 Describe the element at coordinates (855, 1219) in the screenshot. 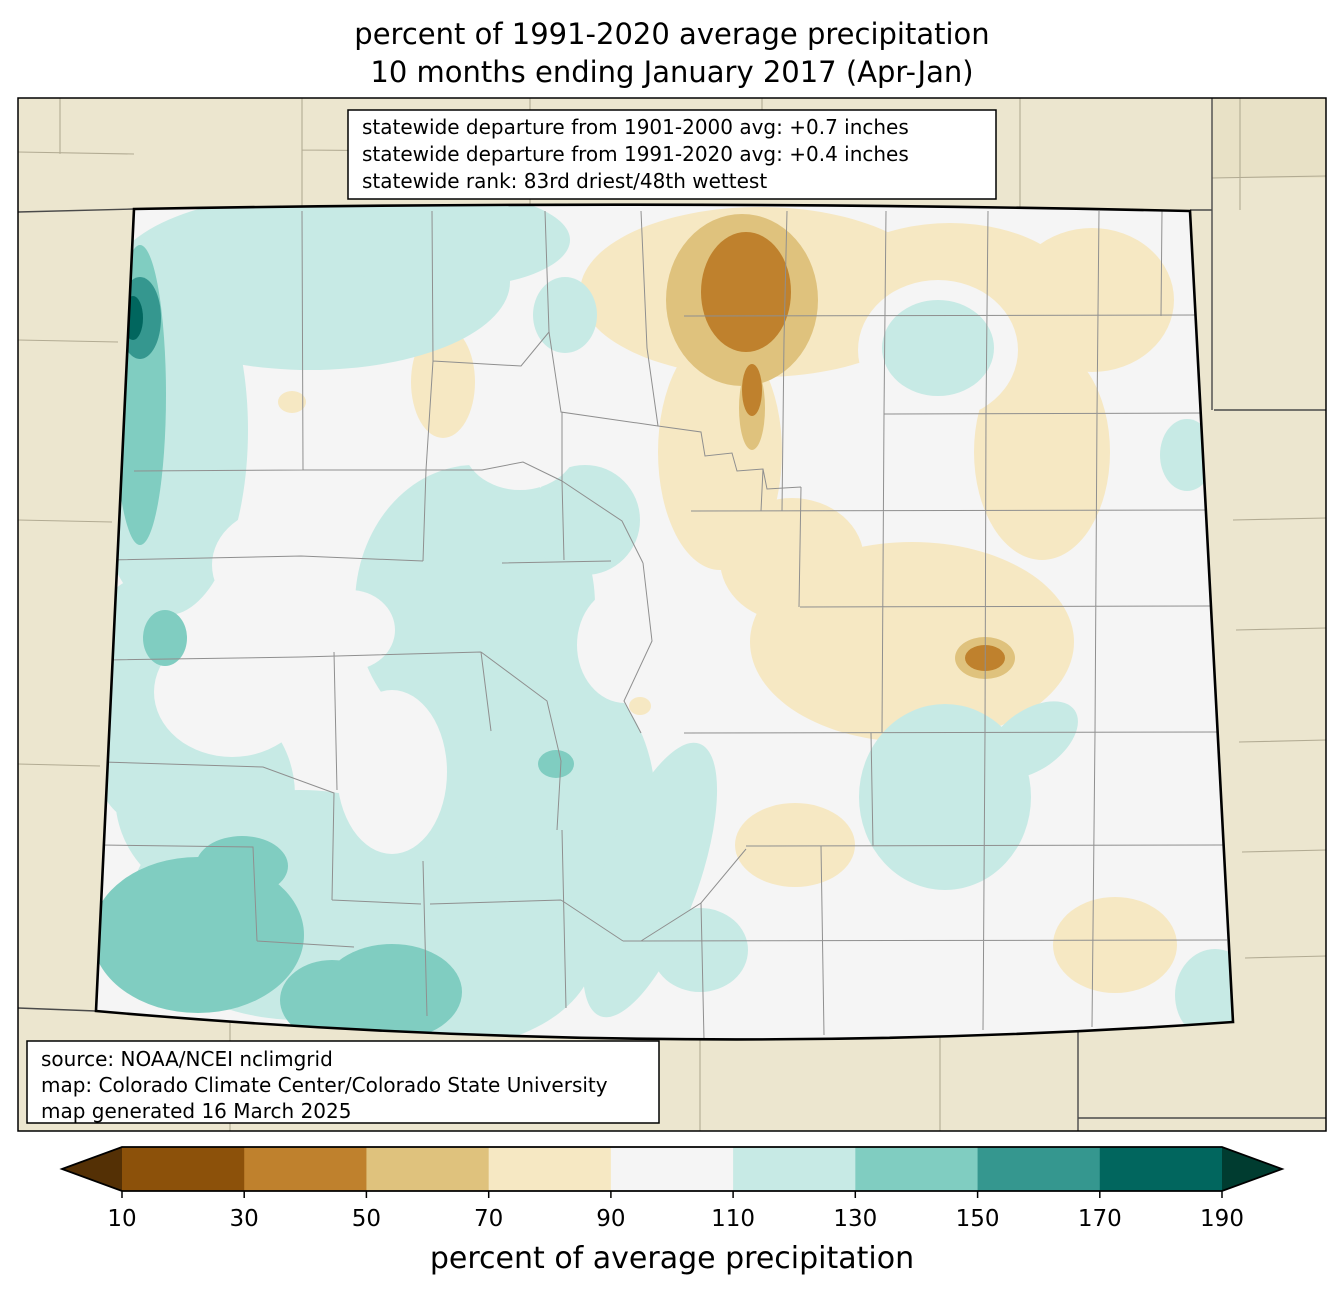

I see `tick-label: 130` at that location.